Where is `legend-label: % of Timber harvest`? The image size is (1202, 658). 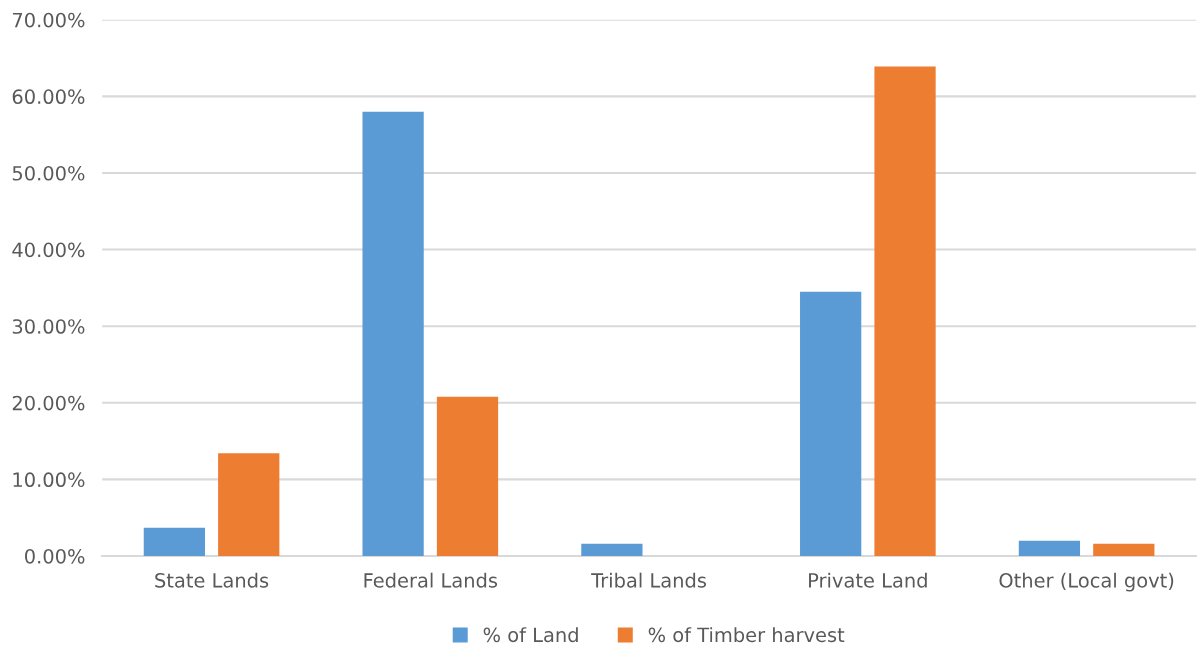
legend-label: % of Timber harvest is located at coordinates (746, 635).